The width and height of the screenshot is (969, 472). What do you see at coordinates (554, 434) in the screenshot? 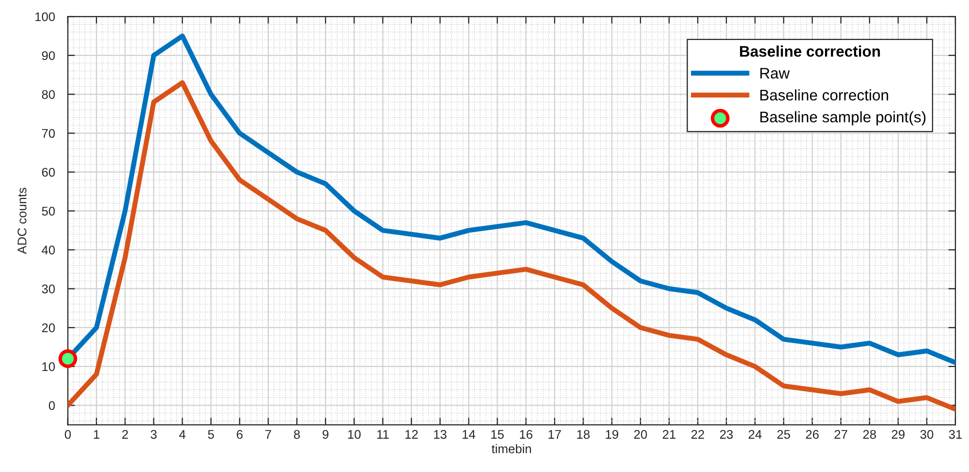
I see `x-tick-label: 17` at bounding box center [554, 434].